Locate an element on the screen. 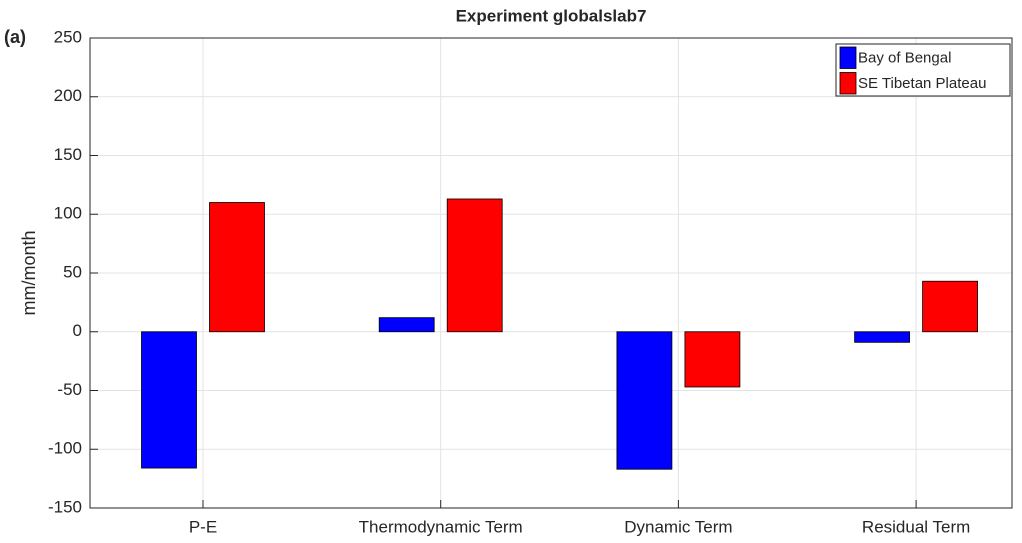 The image size is (1022, 543). y-tick-label: -50 is located at coordinates (69, 389).